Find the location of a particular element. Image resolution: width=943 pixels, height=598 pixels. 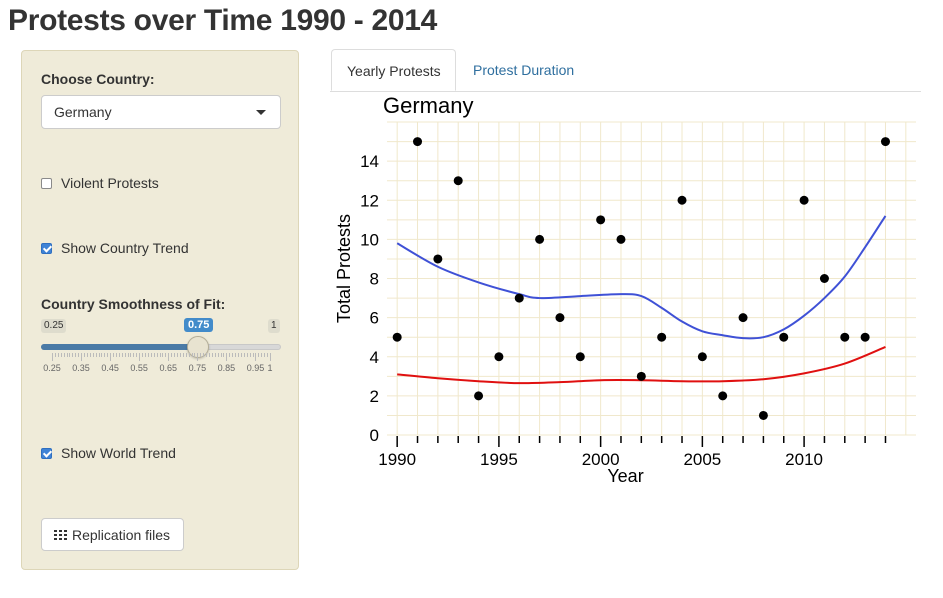

slider-max-label: 1 is located at coordinates (274, 326).